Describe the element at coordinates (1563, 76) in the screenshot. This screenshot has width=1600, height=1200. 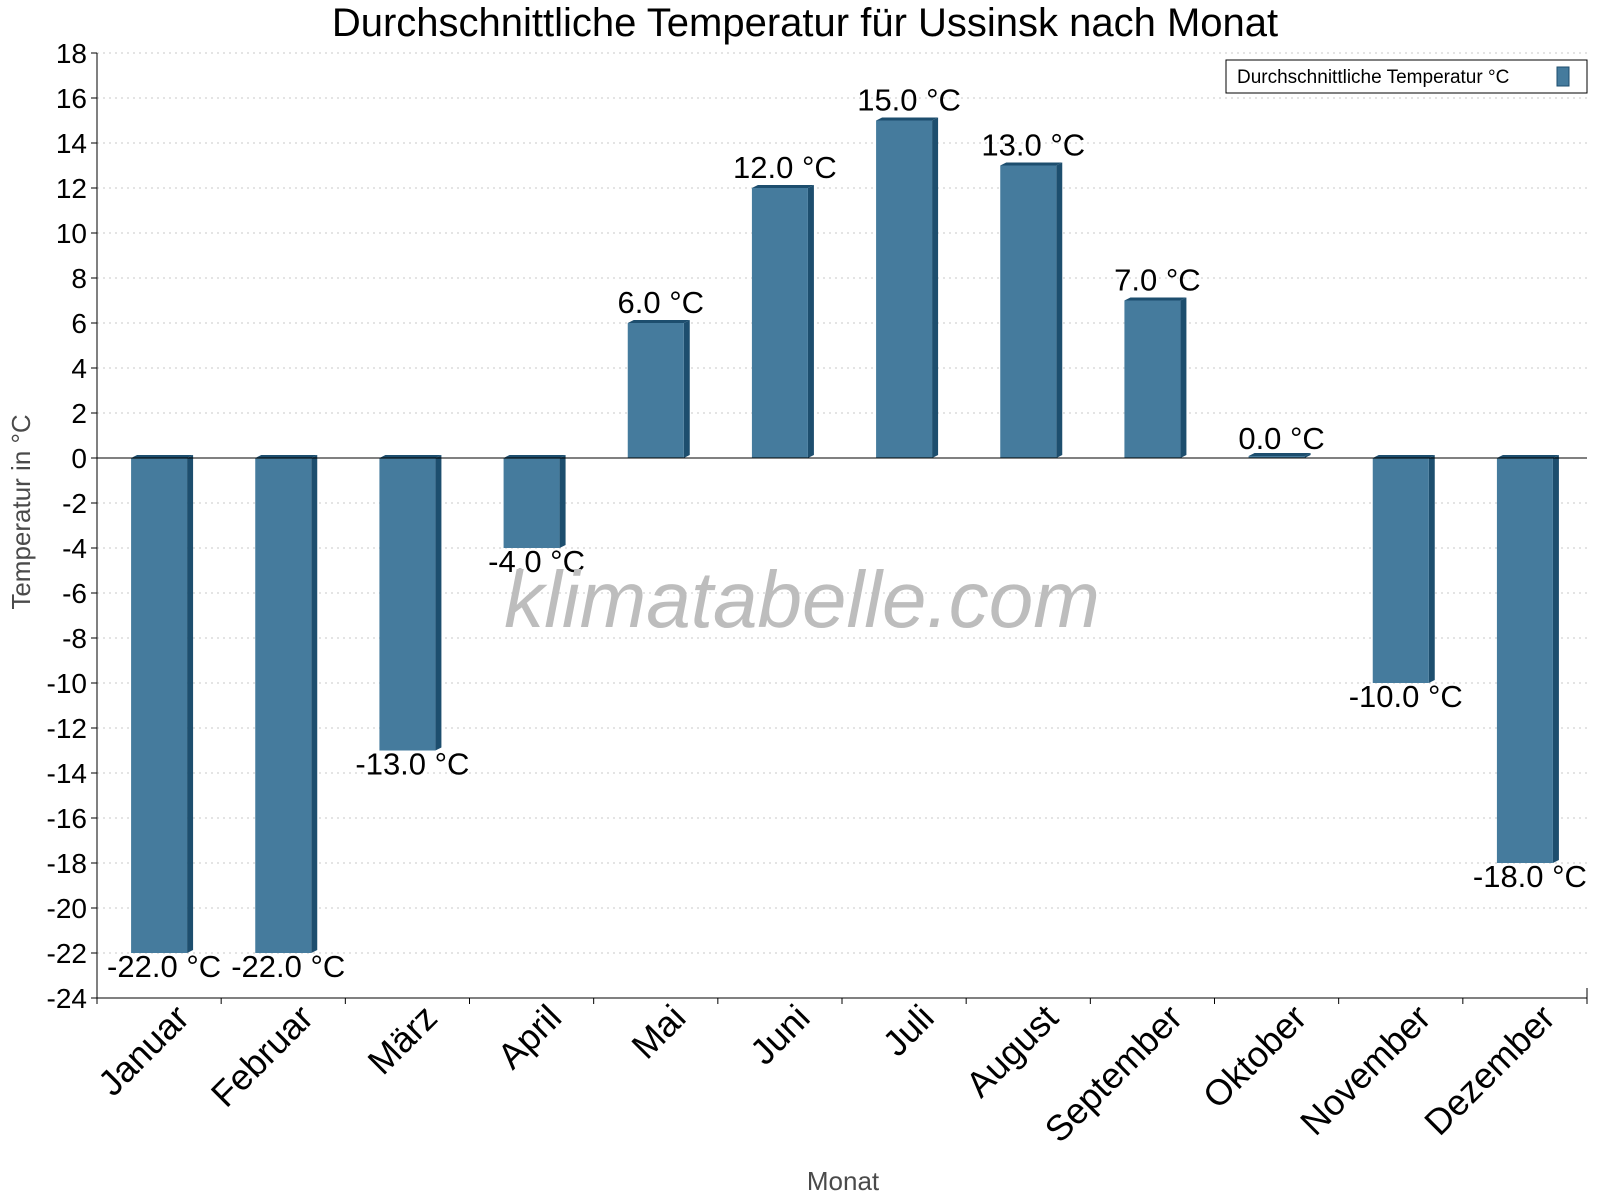
I see `legend-swatch` at that location.